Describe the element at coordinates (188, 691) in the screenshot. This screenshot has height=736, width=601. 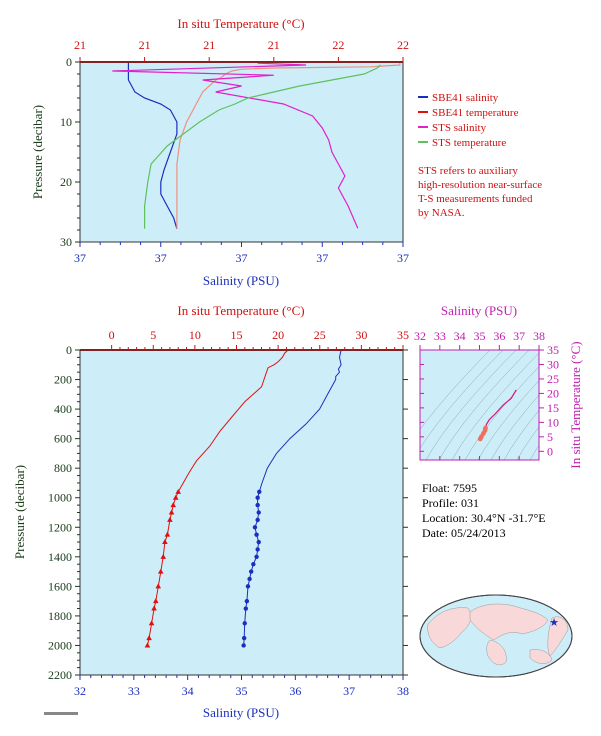
I see `salinity-tick-label: 34` at that location.